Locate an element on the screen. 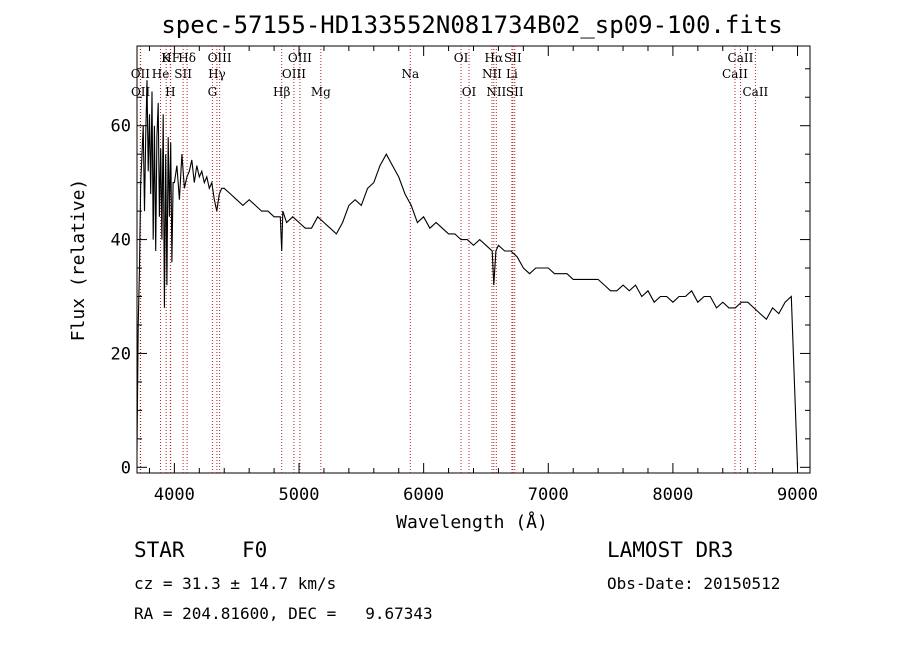 The width and height of the screenshot is (900, 649). object-subclass: F0 is located at coordinates (255, 550).